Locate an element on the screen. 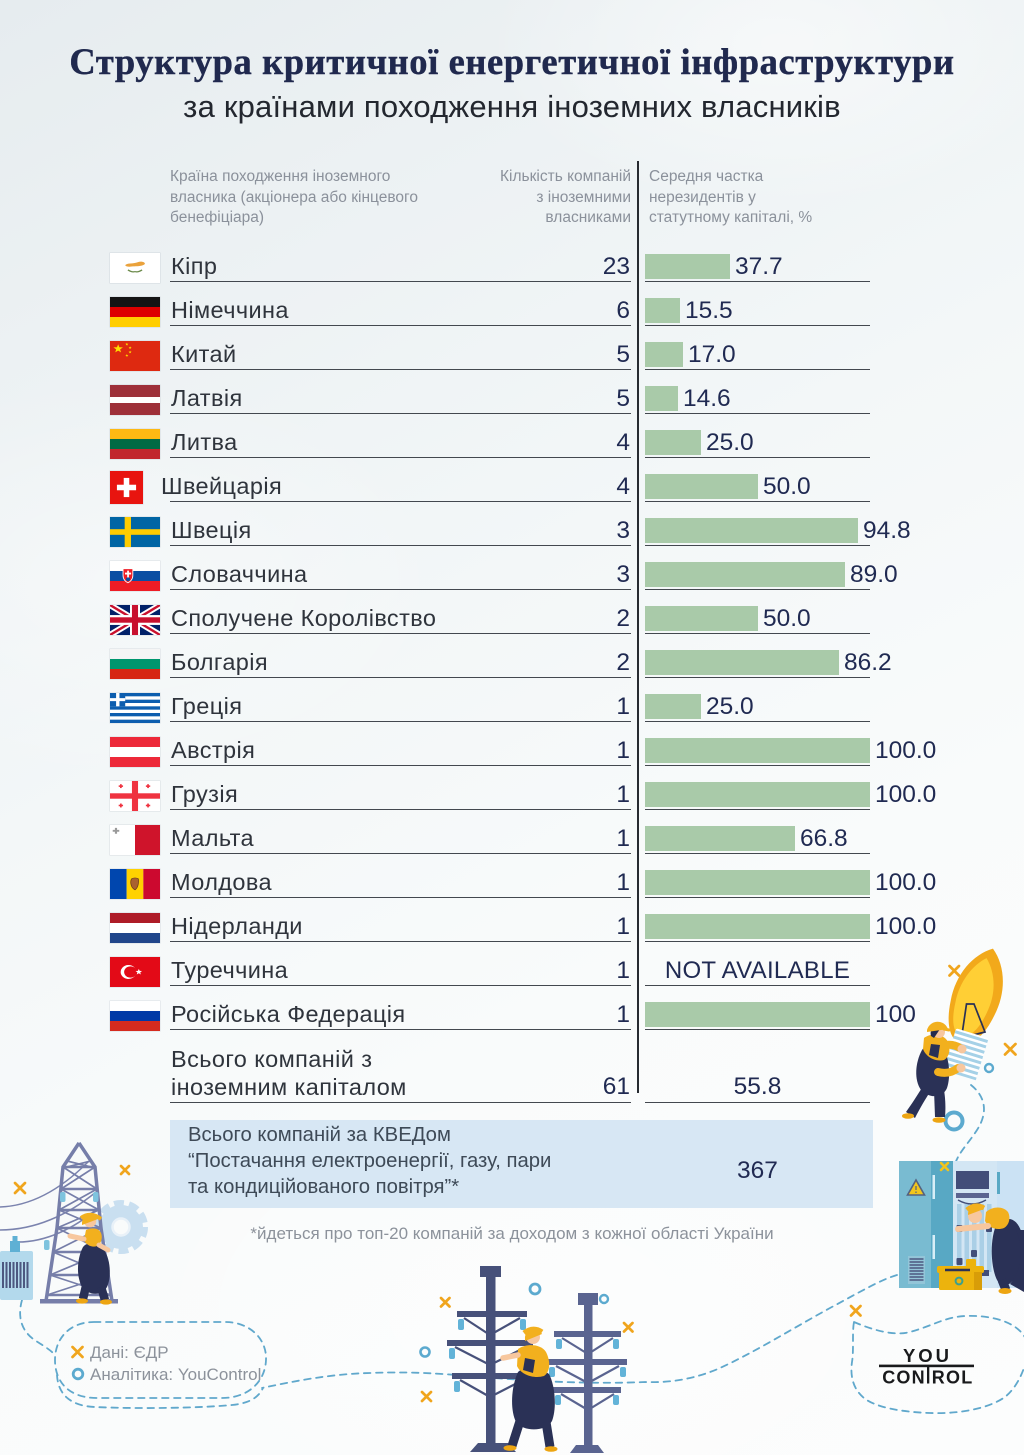 The height and width of the screenshot is (1455, 1024). svg-text: CON is located at coordinates (904, 1378).